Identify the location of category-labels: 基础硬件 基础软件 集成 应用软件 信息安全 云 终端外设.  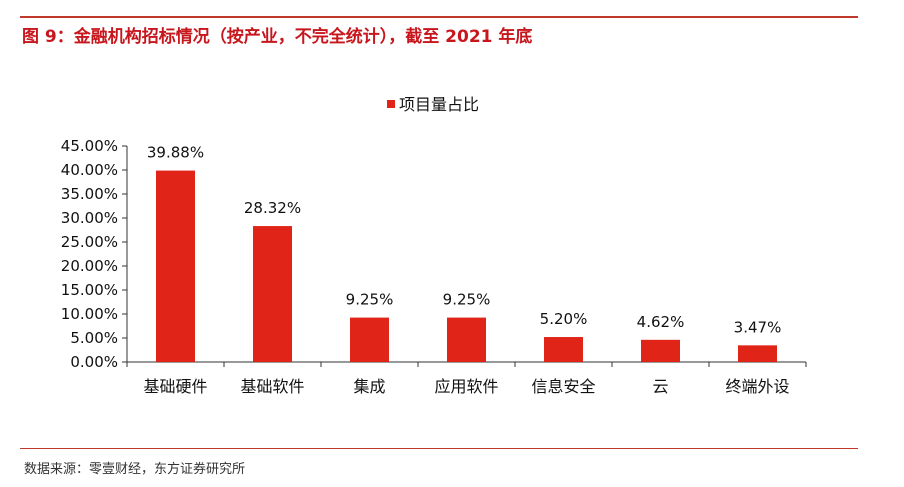
(466, 386).